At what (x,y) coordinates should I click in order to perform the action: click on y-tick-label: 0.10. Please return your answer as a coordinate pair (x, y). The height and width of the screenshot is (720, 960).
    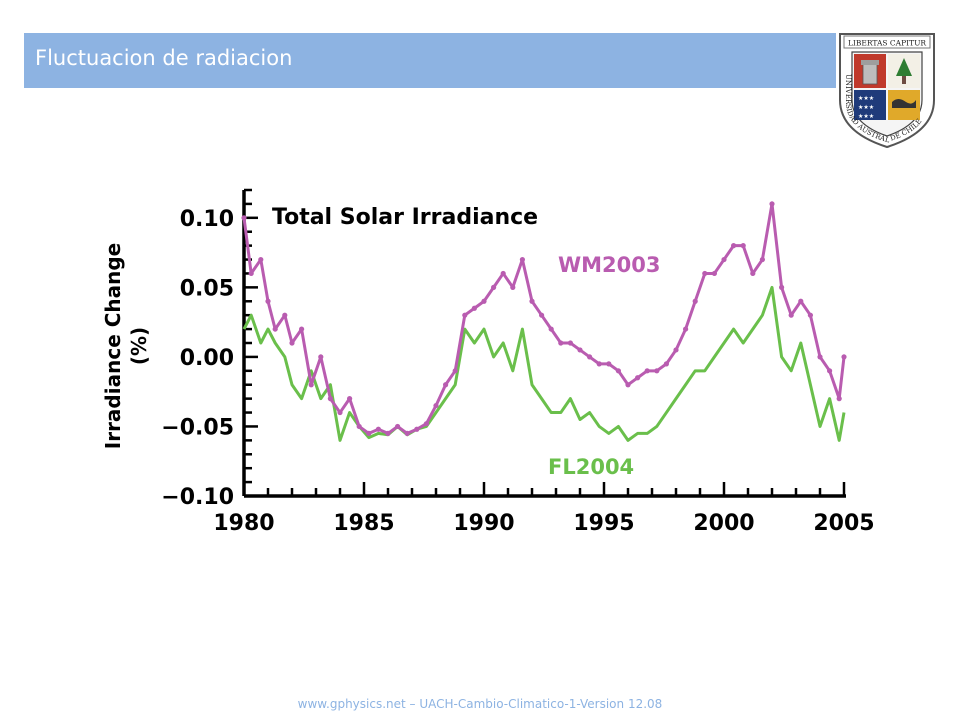
    Looking at the image, I should click on (207, 219).